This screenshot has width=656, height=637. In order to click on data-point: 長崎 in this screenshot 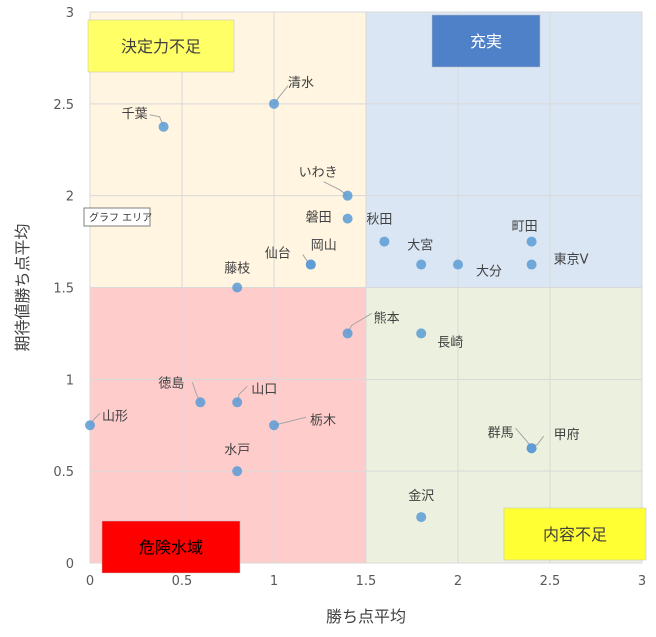, I will do `click(439, 339)`.